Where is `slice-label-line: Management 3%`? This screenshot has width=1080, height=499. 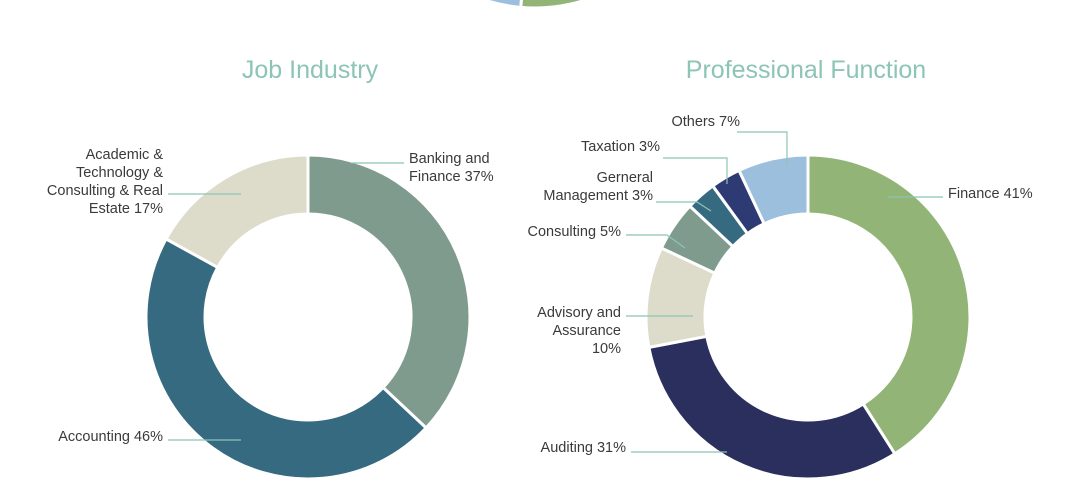
slice-label-line: Management 3% is located at coordinates (598, 196).